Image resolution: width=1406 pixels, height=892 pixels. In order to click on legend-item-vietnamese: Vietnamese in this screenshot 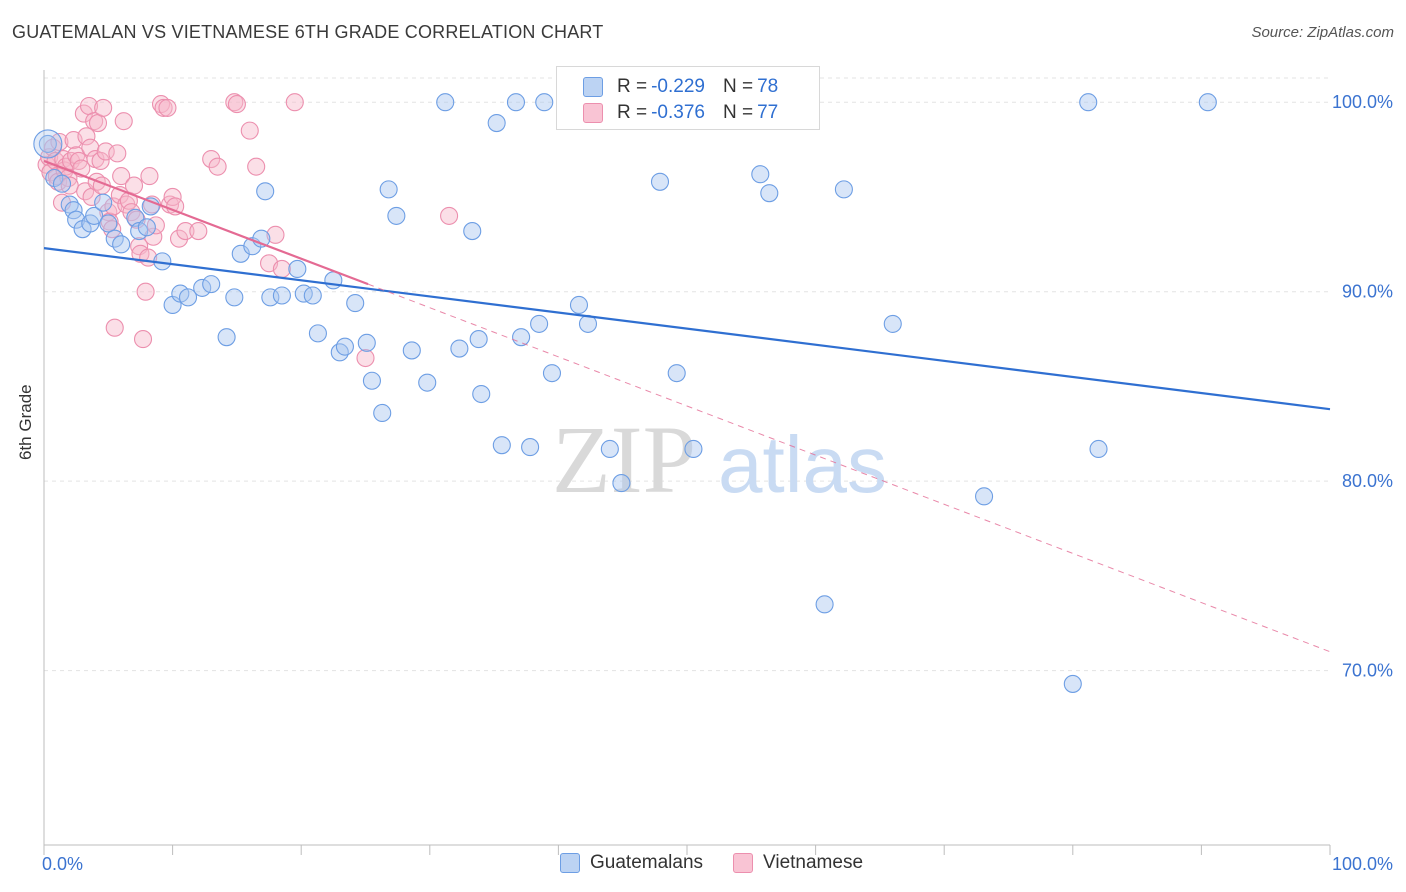, I will do `click(798, 863)`.